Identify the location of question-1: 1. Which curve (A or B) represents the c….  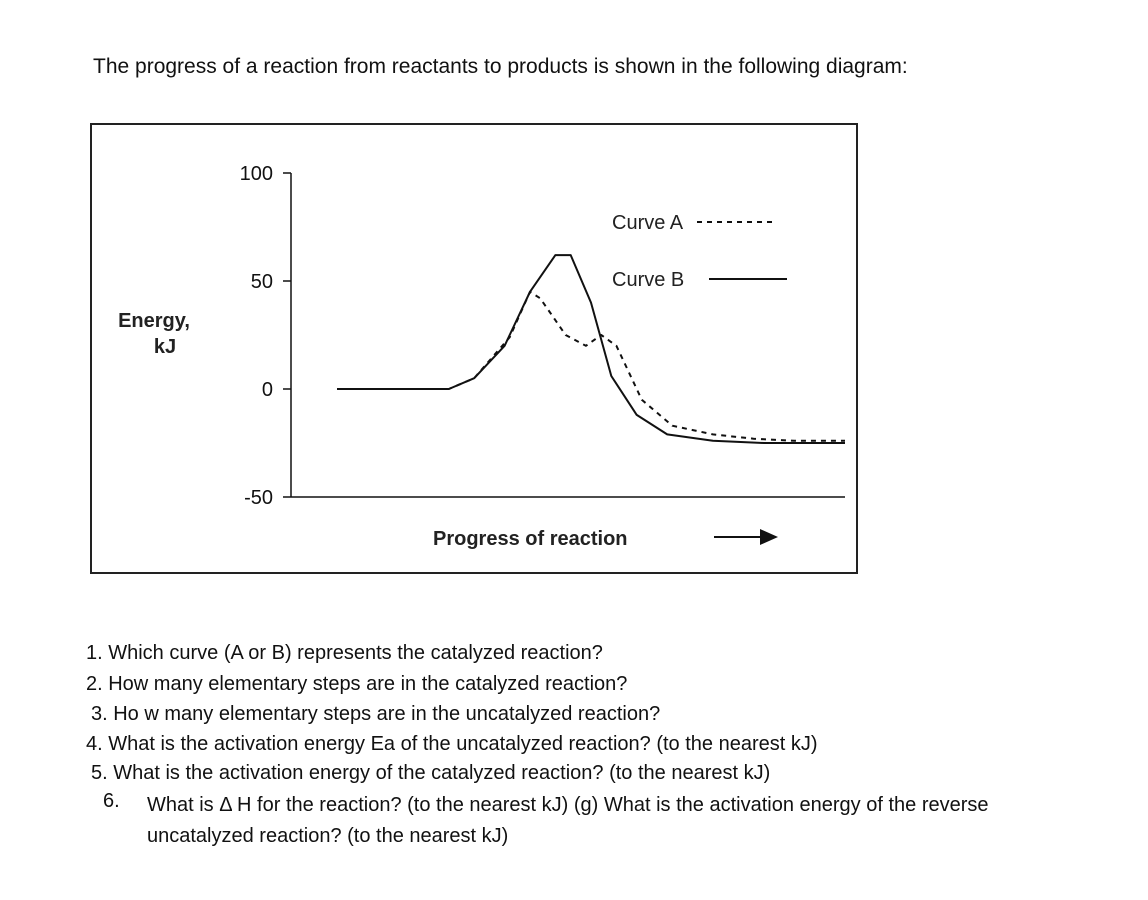
(344, 653).